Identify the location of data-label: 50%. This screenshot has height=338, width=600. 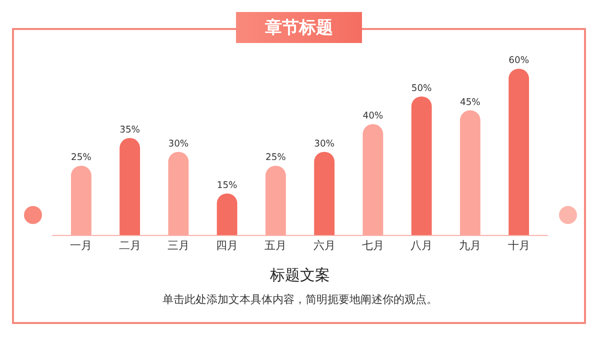
(421, 88).